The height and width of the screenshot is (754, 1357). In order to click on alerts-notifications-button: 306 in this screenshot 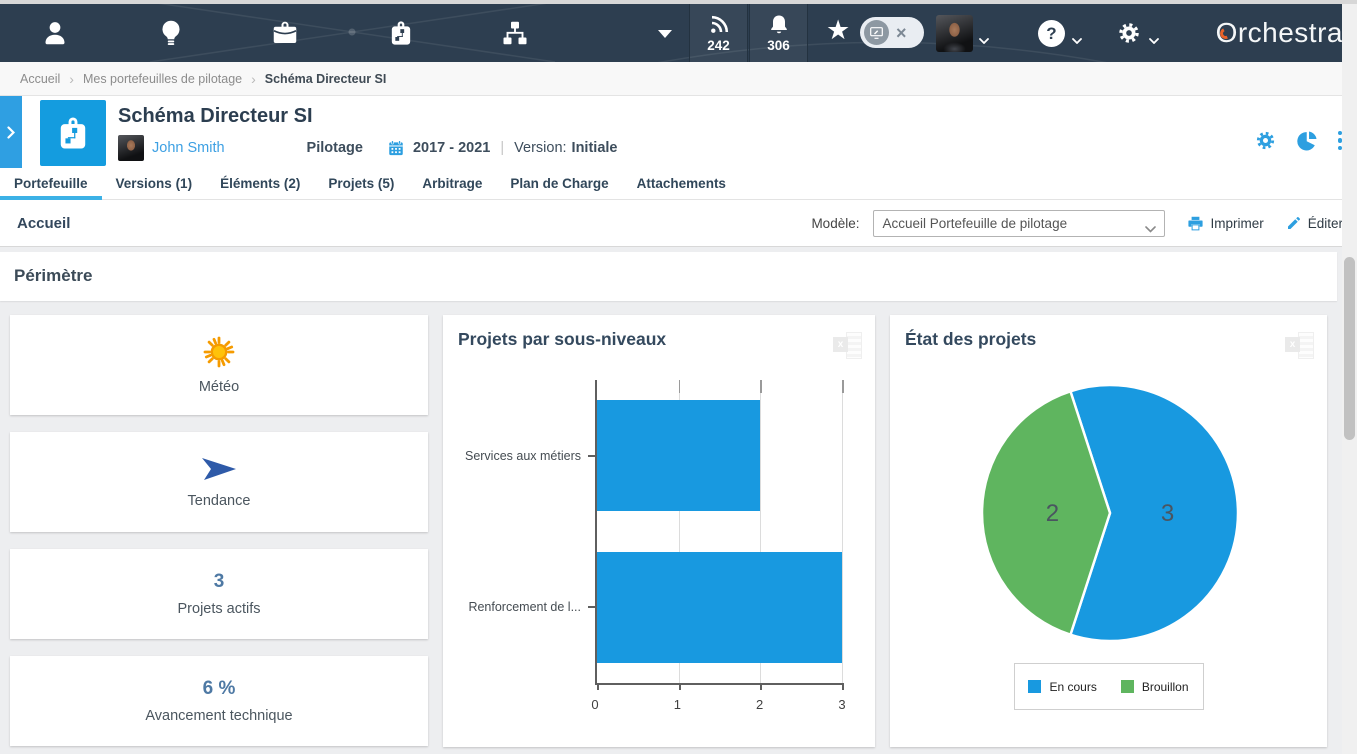, I will do `click(778, 33)`.